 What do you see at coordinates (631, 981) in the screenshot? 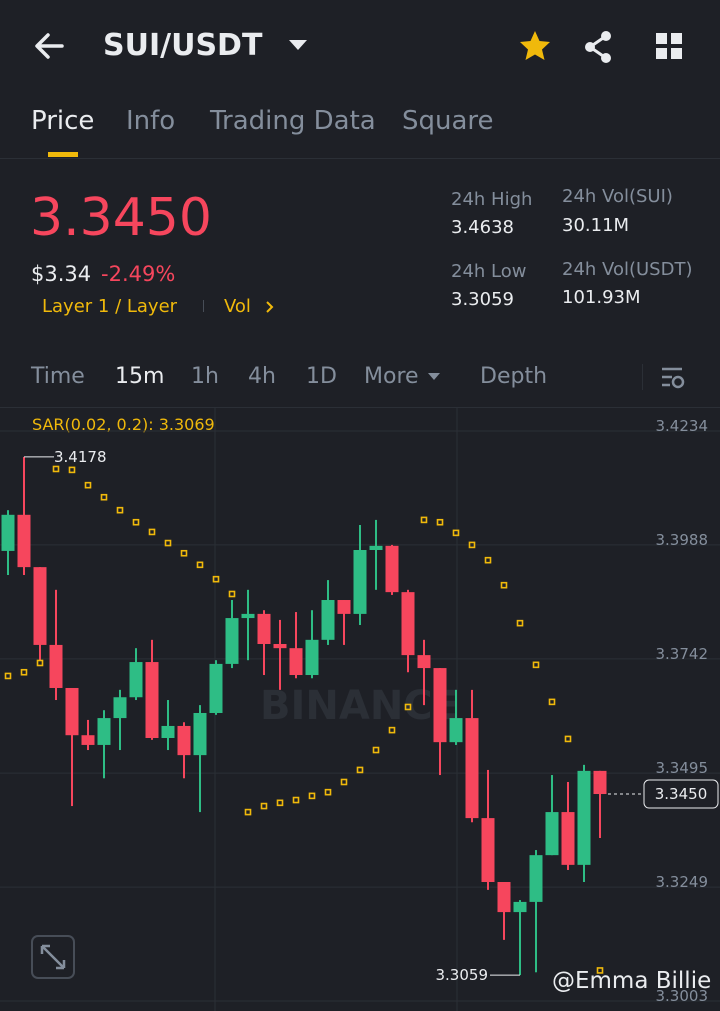
I see `credit: @Emma Billie` at bounding box center [631, 981].